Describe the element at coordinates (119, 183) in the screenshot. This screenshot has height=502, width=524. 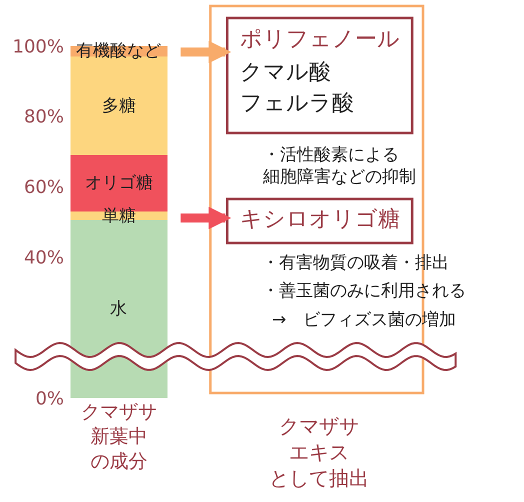
I see `series-label: オリゴ糖` at that location.